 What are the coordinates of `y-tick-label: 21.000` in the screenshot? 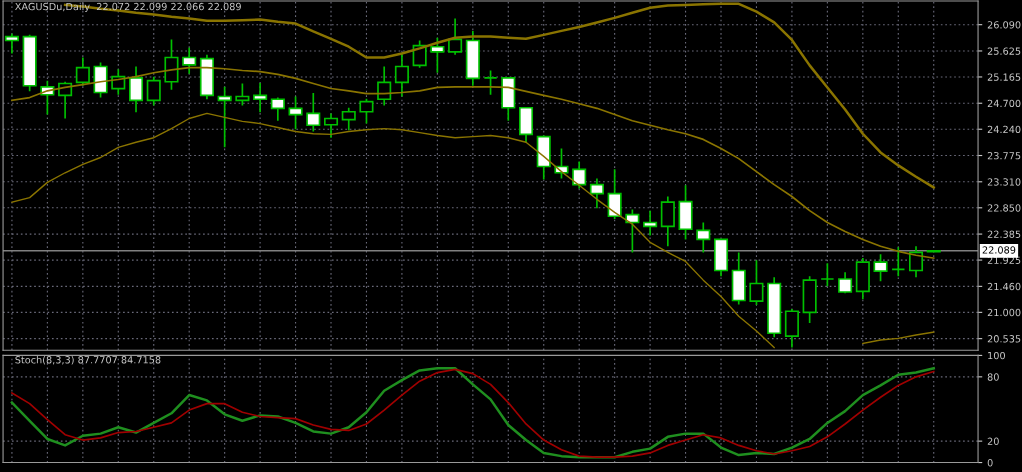 It's located at (1004, 312).